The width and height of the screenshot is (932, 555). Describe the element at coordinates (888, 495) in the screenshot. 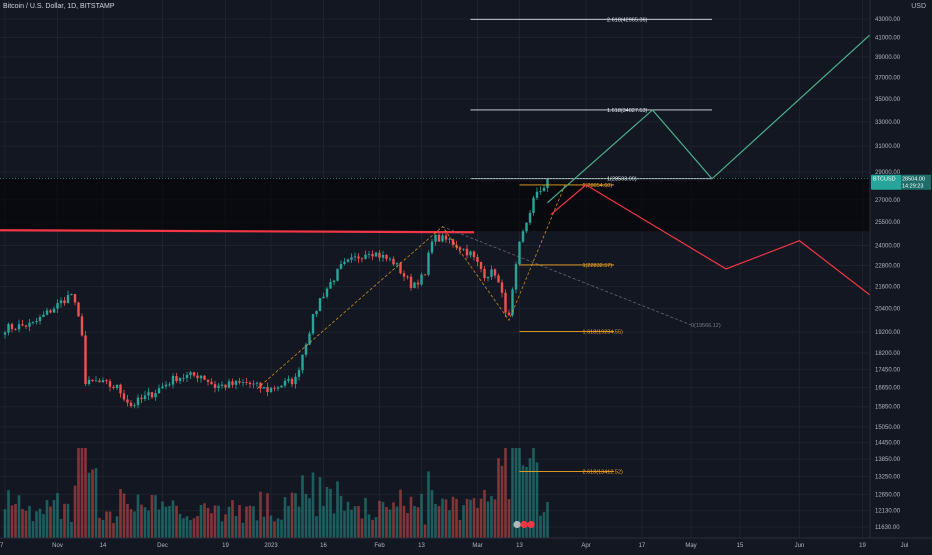

I see `price-axis-tick-label: 12650.00` at that location.